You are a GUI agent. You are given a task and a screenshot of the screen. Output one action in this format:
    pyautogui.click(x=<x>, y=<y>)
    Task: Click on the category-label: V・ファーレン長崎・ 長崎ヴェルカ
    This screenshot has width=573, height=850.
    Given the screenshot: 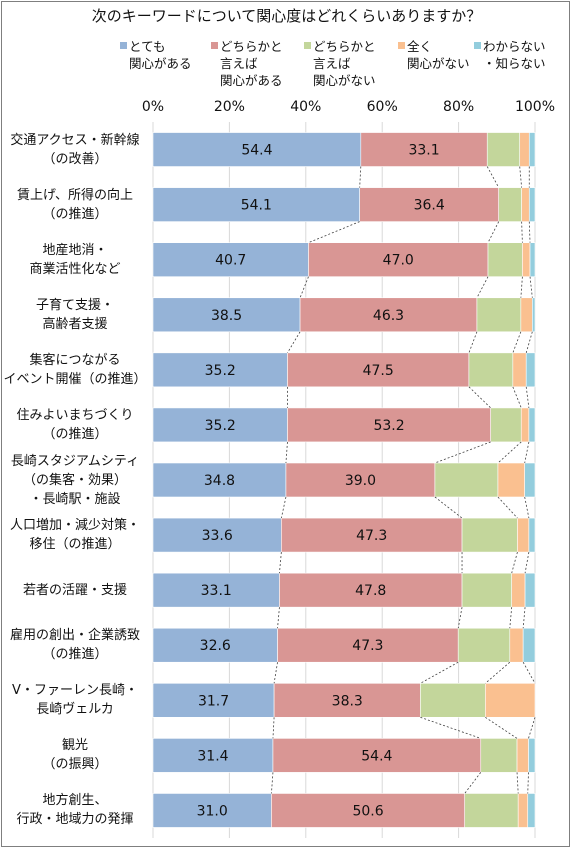 What is the action you would take?
    pyautogui.click(x=75, y=700)
    